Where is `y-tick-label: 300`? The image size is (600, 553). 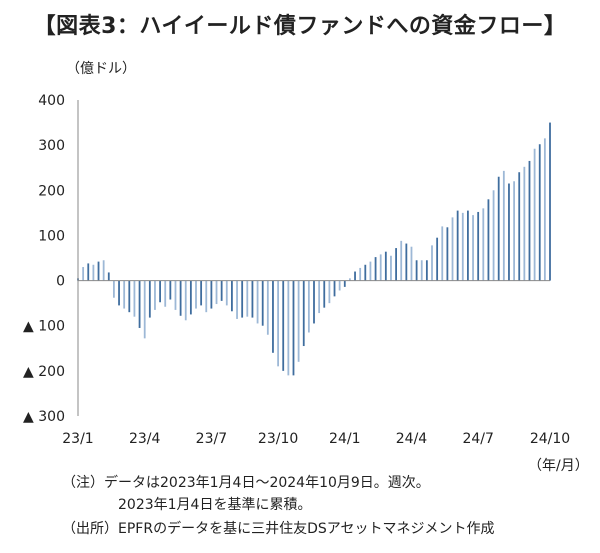 y-tick-label: 300 is located at coordinates (51, 146).